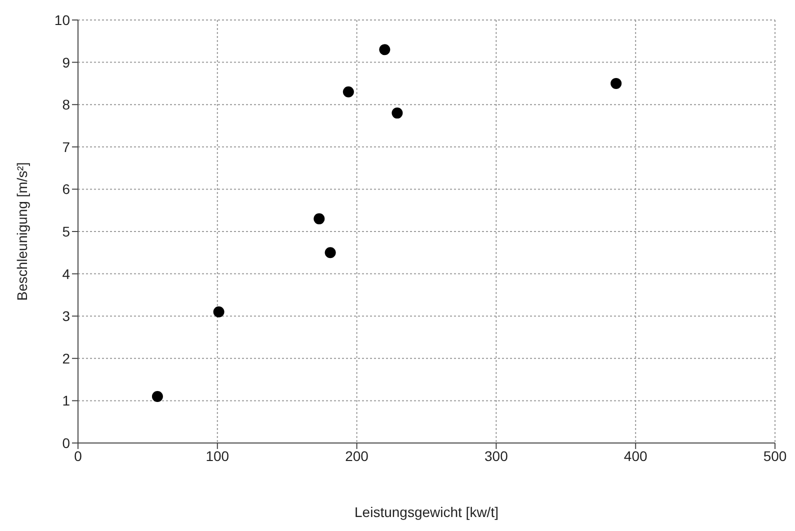 The image size is (795, 531). I want to click on x-tick-label: 300, so click(496, 456).